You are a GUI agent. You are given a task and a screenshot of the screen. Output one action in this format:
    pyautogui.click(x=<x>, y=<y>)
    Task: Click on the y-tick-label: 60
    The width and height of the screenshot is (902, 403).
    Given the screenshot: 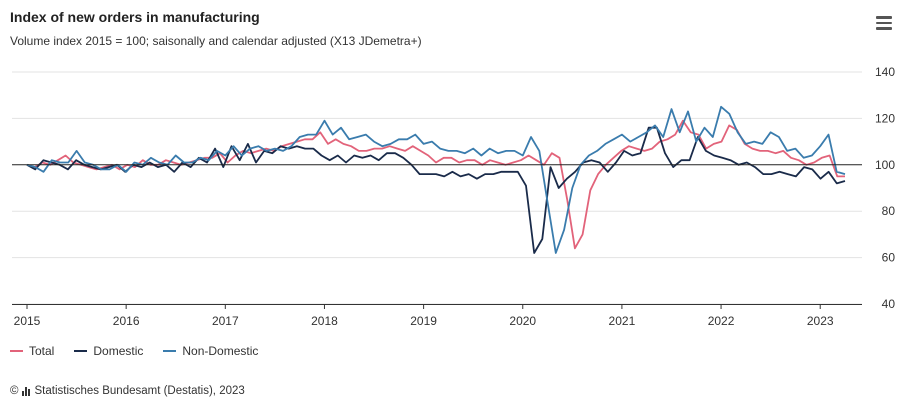 What is the action you would take?
    pyautogui.click(x=889, y=258)
    